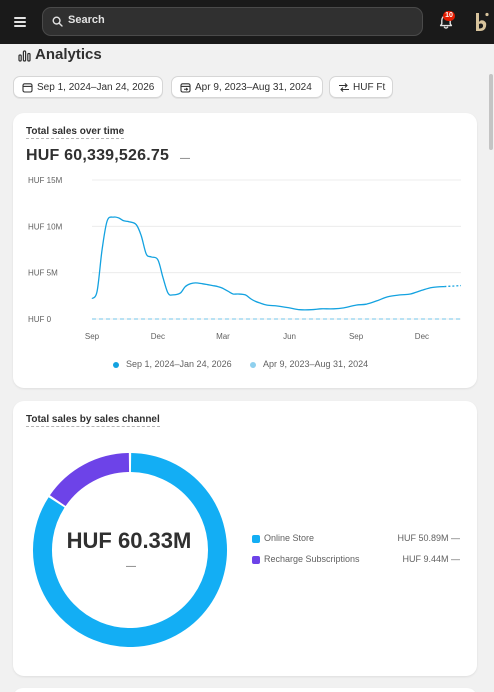 This screenshot has width=494, height=692. Describe the element at coordinates (43, 273) in the screenshot. I see `y-tick-label: HUF 5M` at that location.